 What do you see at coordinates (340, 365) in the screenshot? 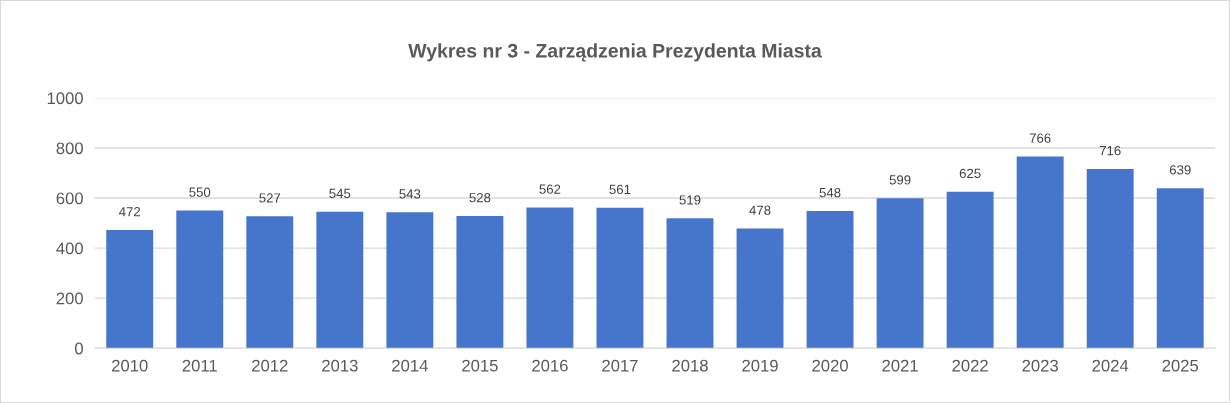
I see `x-tick-label: 2013` at bounding box center [340, 365].